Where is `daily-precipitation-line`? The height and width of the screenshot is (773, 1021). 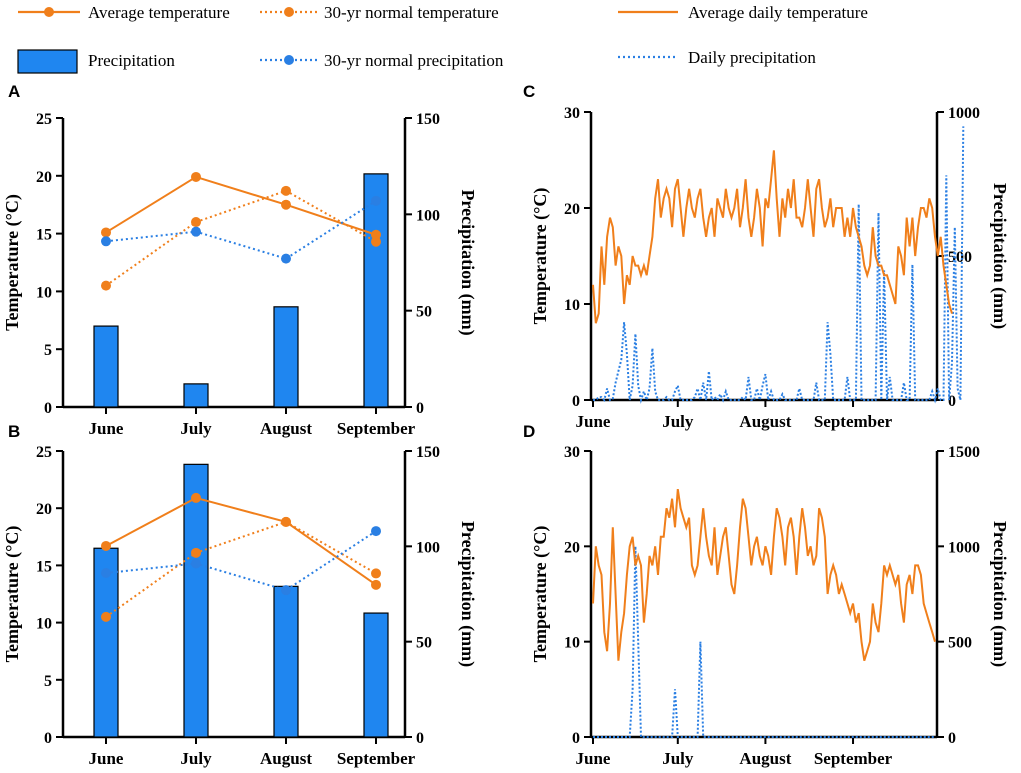 daily-precipitation-line is located at coordinates (764, 642).